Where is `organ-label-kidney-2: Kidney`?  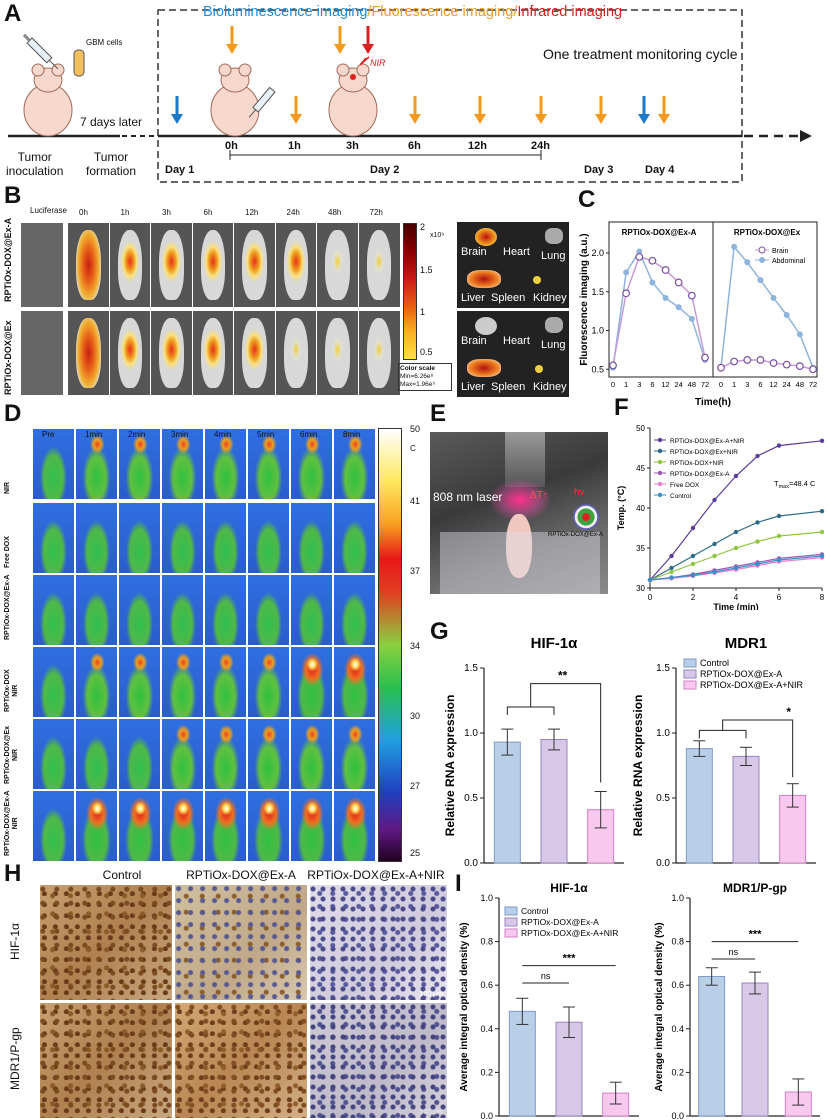 organ-label-kidney-2: Kidney is located at coordinates (550, 387).